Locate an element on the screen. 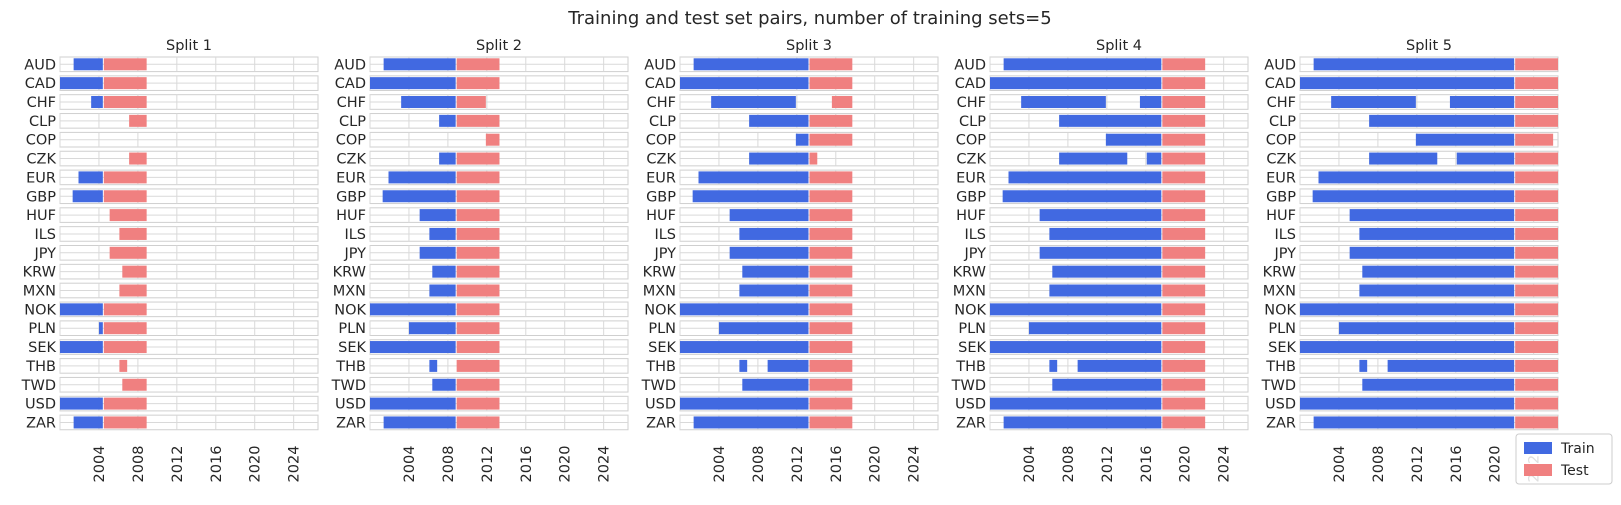 The width and height of the screenshot is (1621, 505). test-bar-czk is located at coordinates (1536, 158).